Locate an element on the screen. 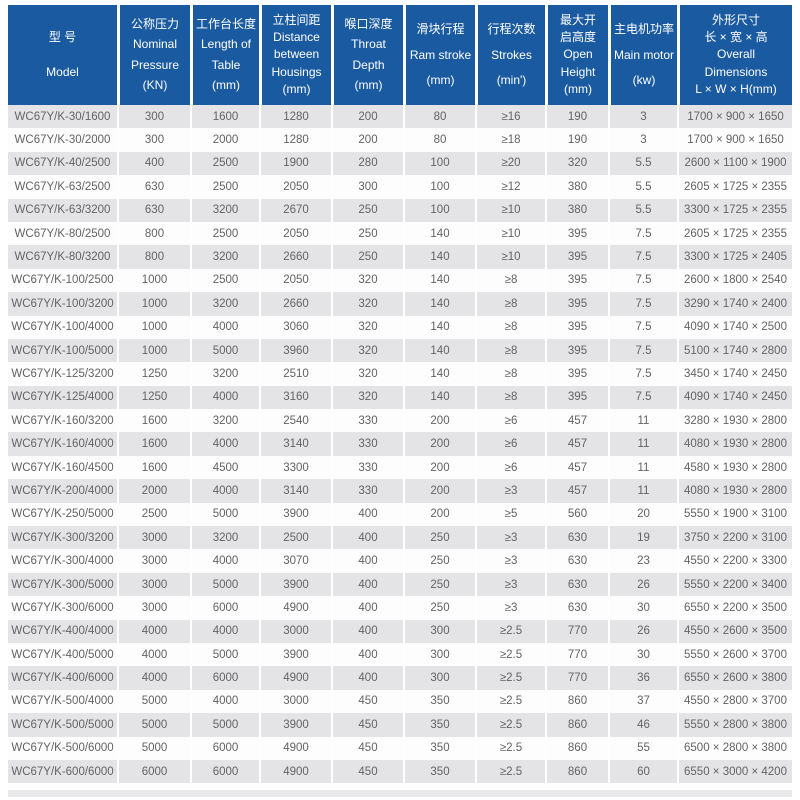 The height and width of the screenshot is (800, 800). cell-model: WC67Y/K-160/3200 is located at coordinates (62, 421).